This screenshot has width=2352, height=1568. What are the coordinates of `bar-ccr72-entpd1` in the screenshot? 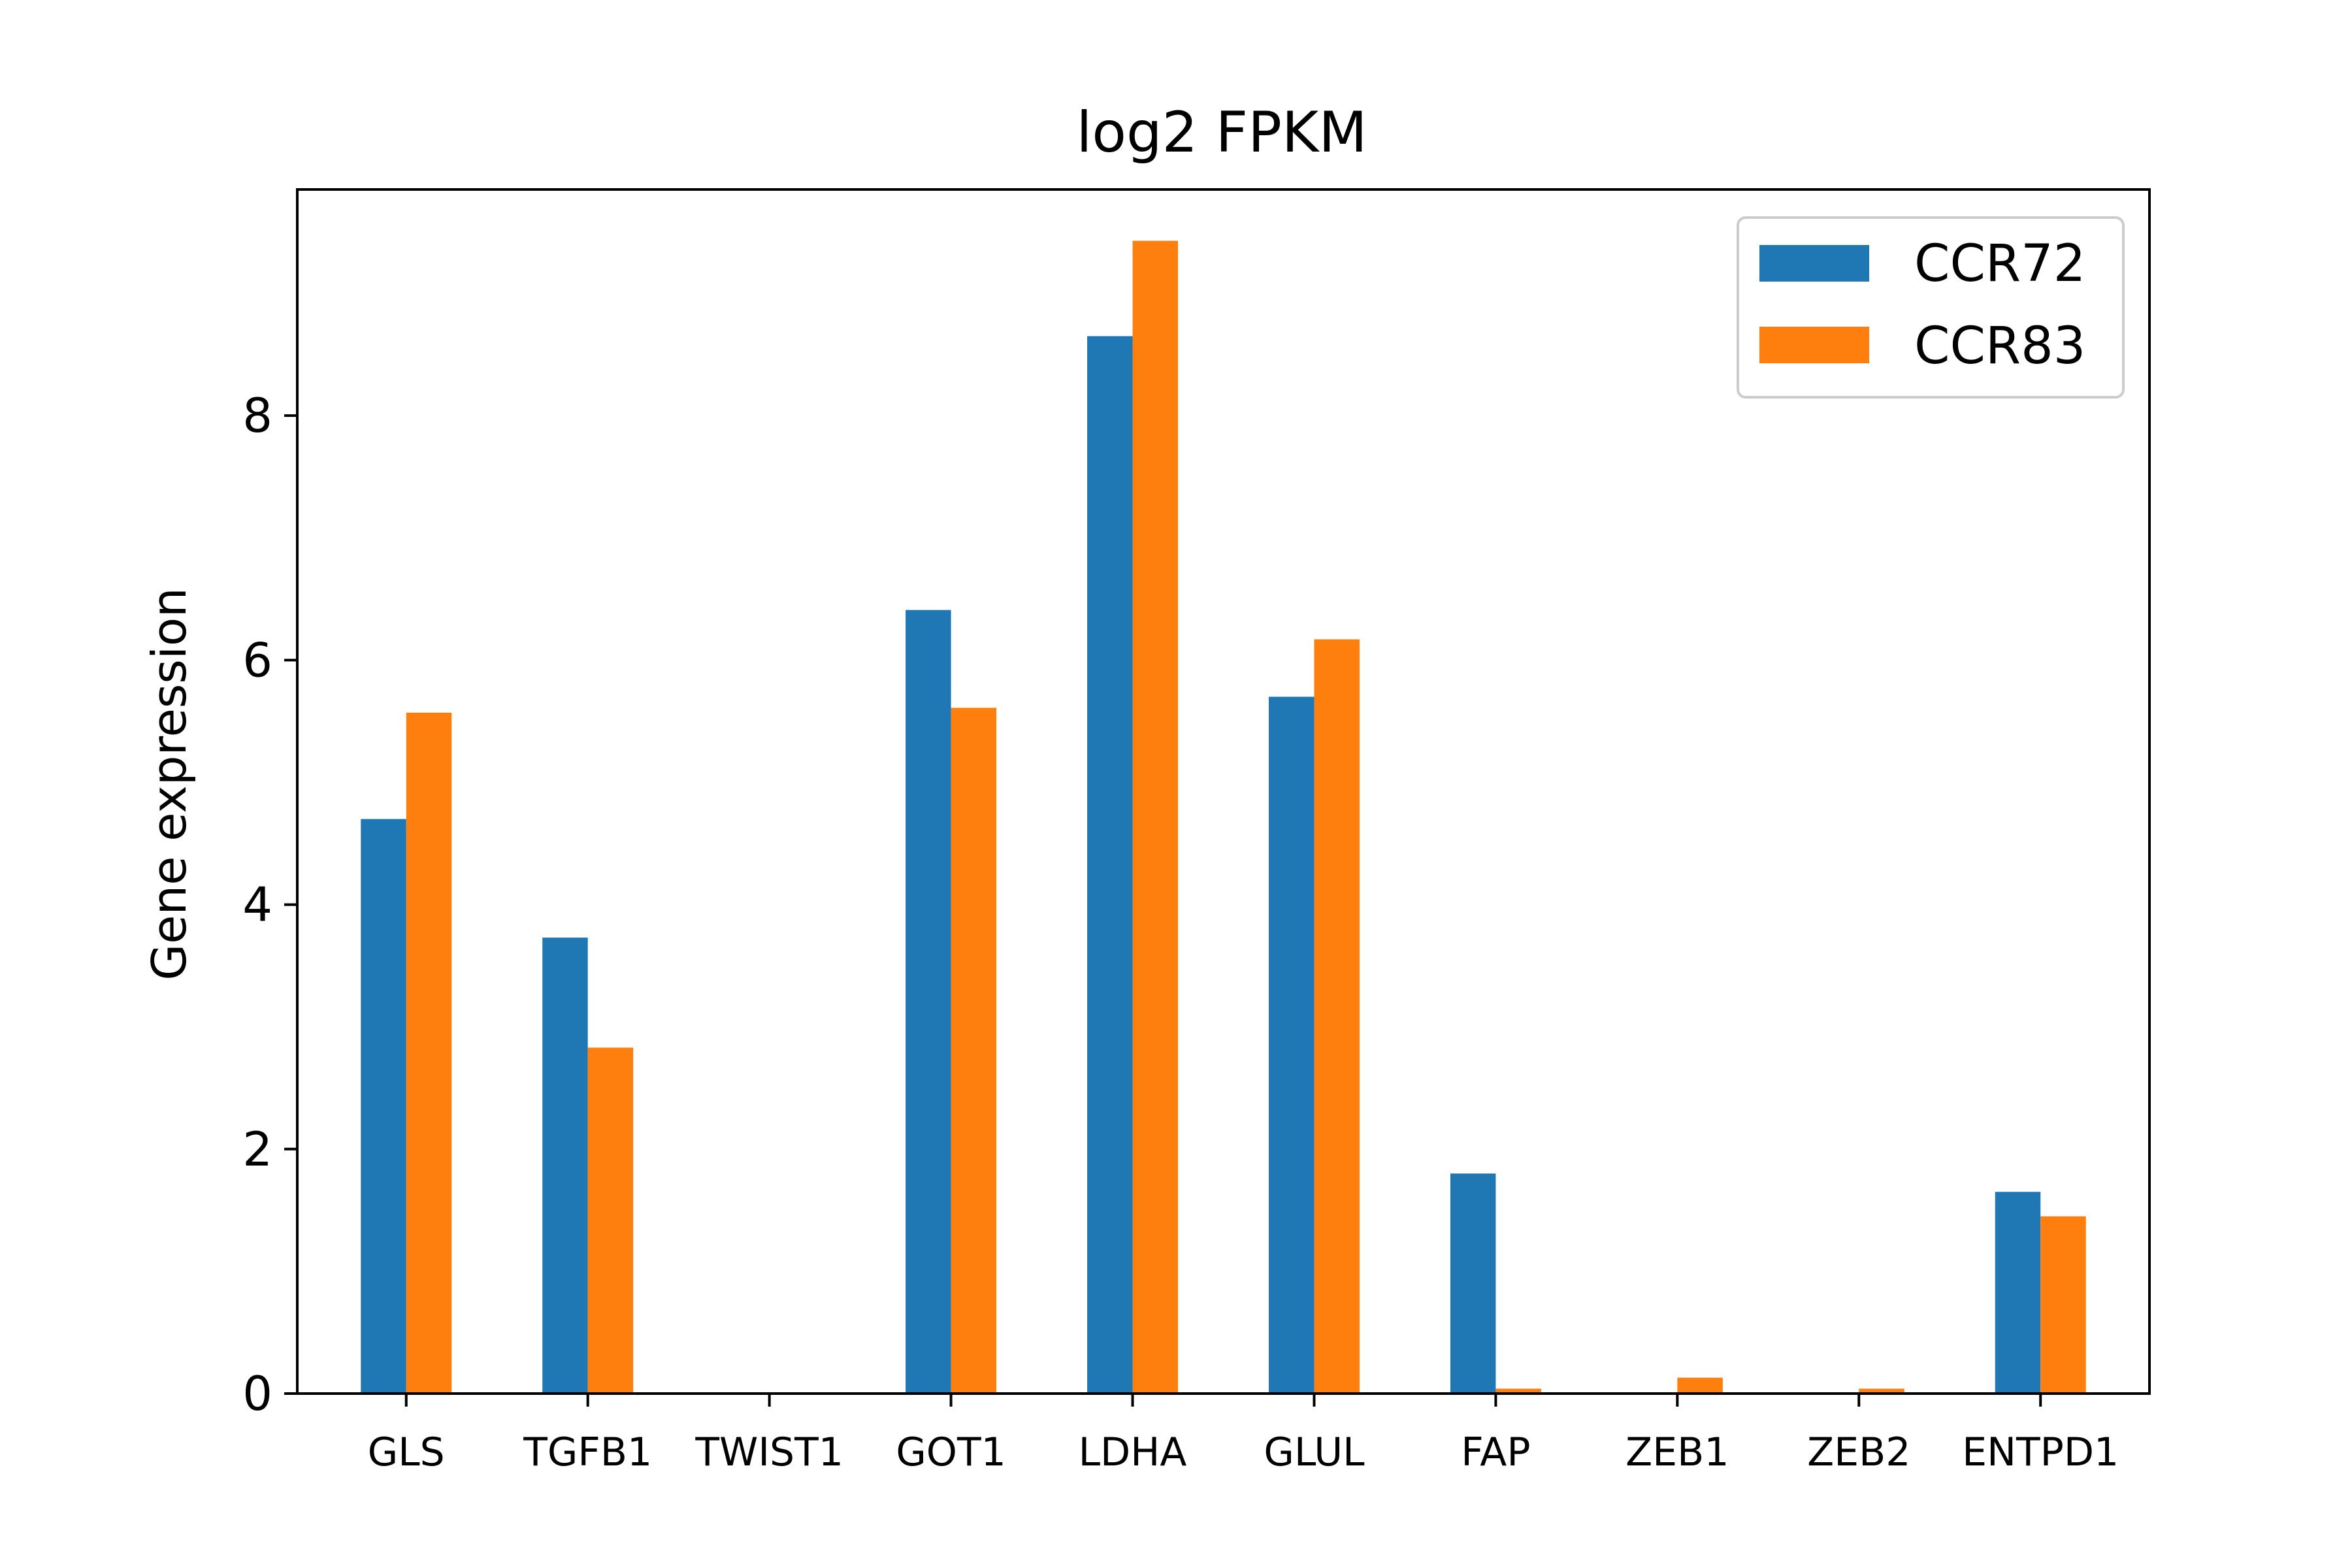 It's located at (2018, 1293).